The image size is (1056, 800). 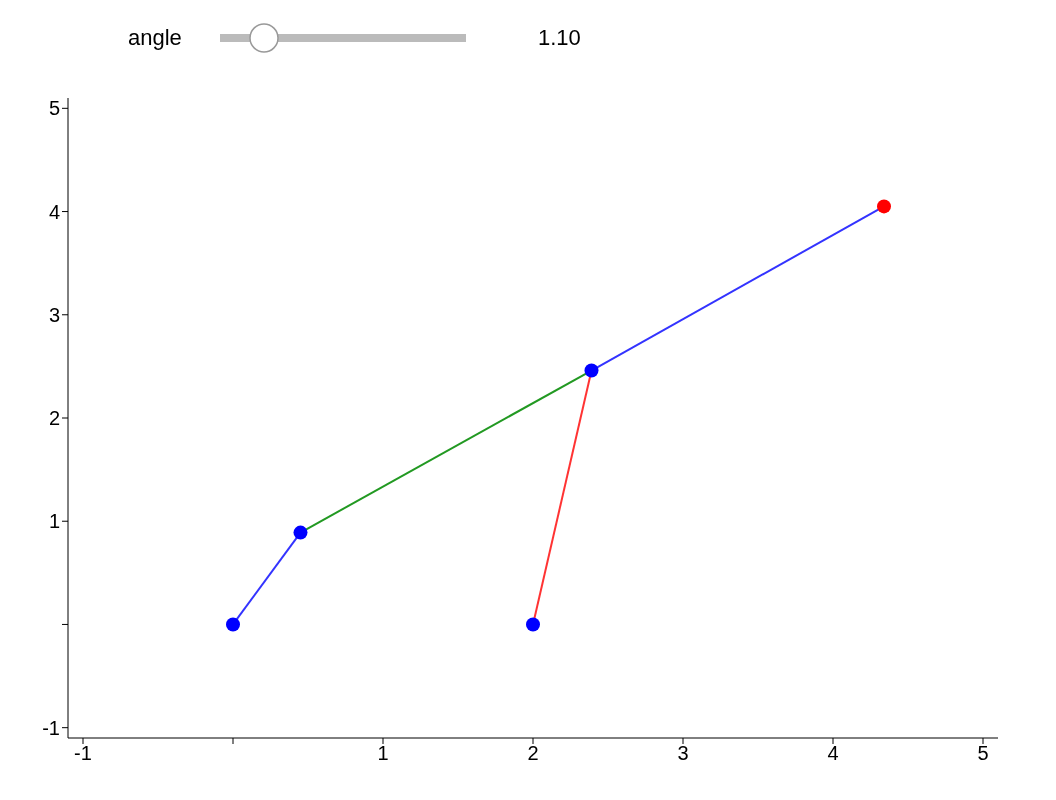 I want to click on x-tick-label: -1, so click(x=83, y=753).